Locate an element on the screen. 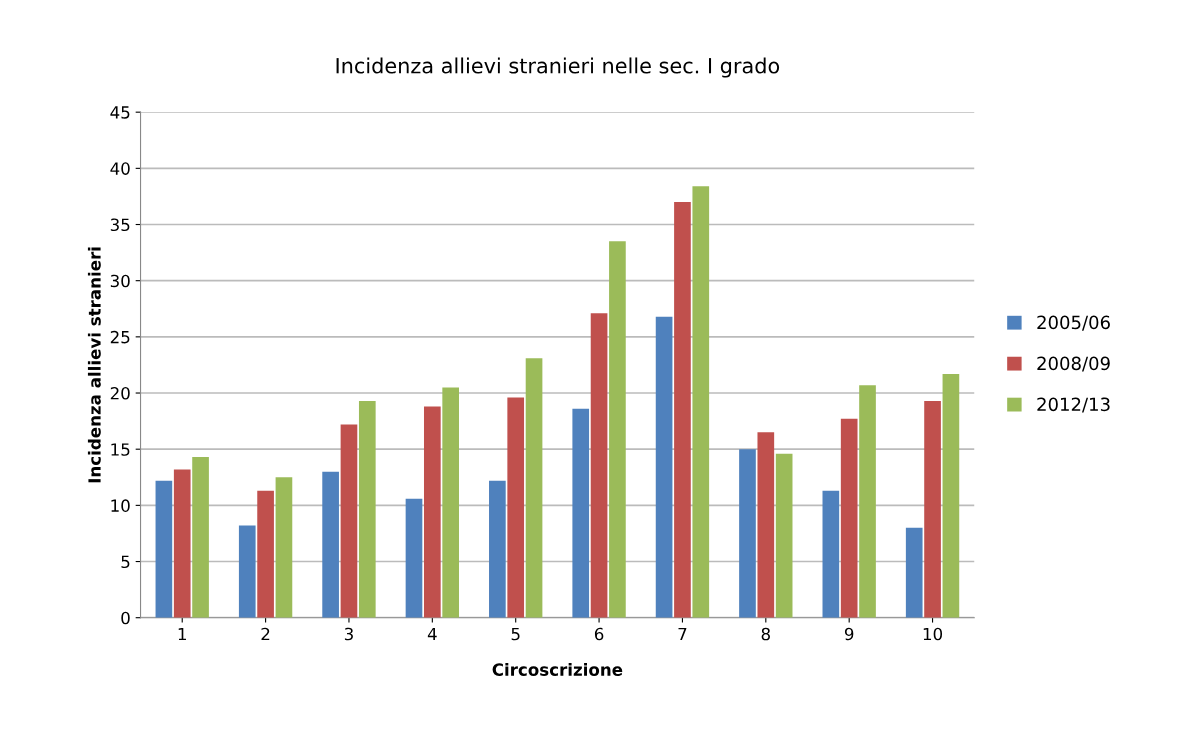 The height and width of the screenshot is (738, 1191). x-tick-label: 3 is located at coordinates (348, 634).